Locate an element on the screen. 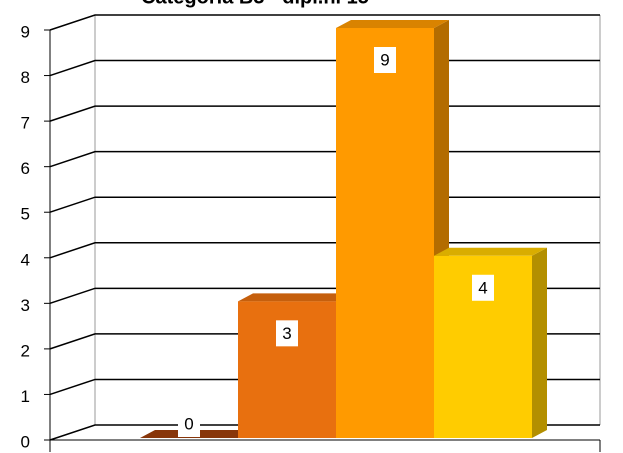 This screenshot has width=623, height=453. value-label: 4 is located at coordinates (482, 287).